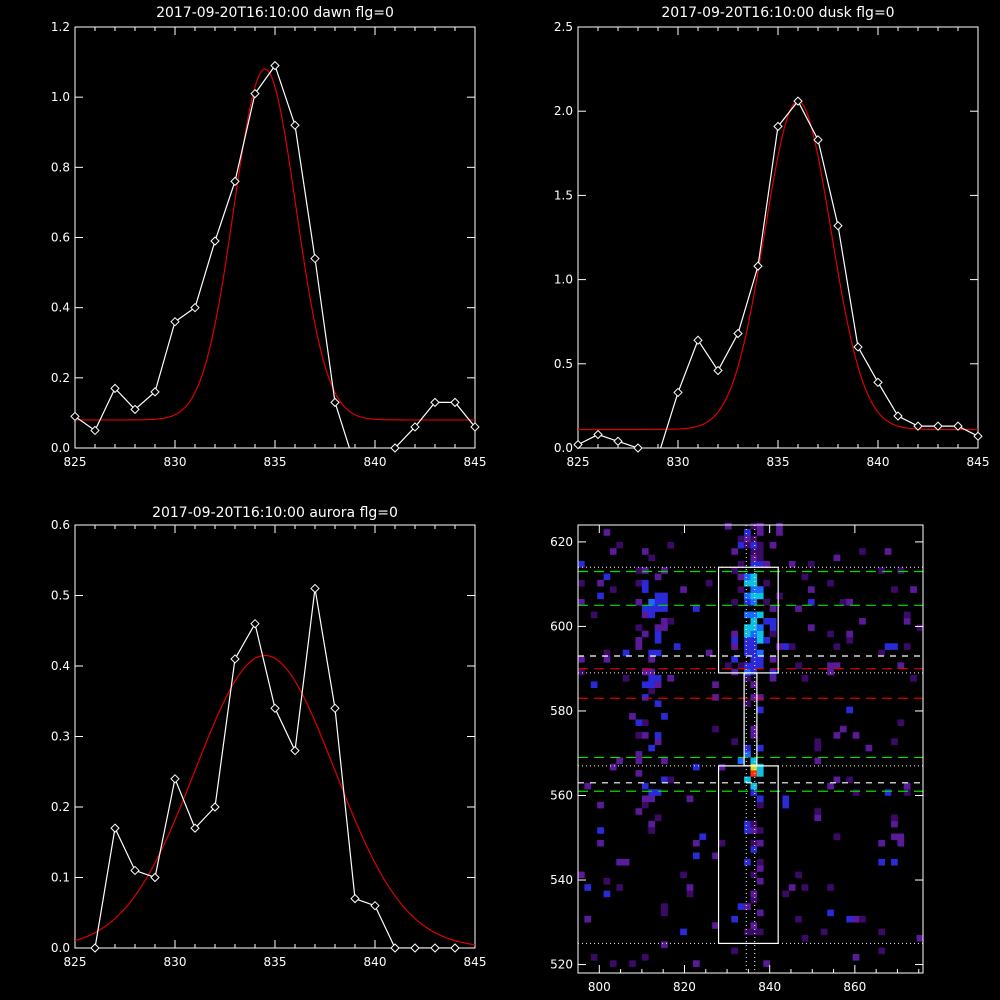  Describe the element at coordinates (748, 855) in the screenshot. I see `region-box` at that location.